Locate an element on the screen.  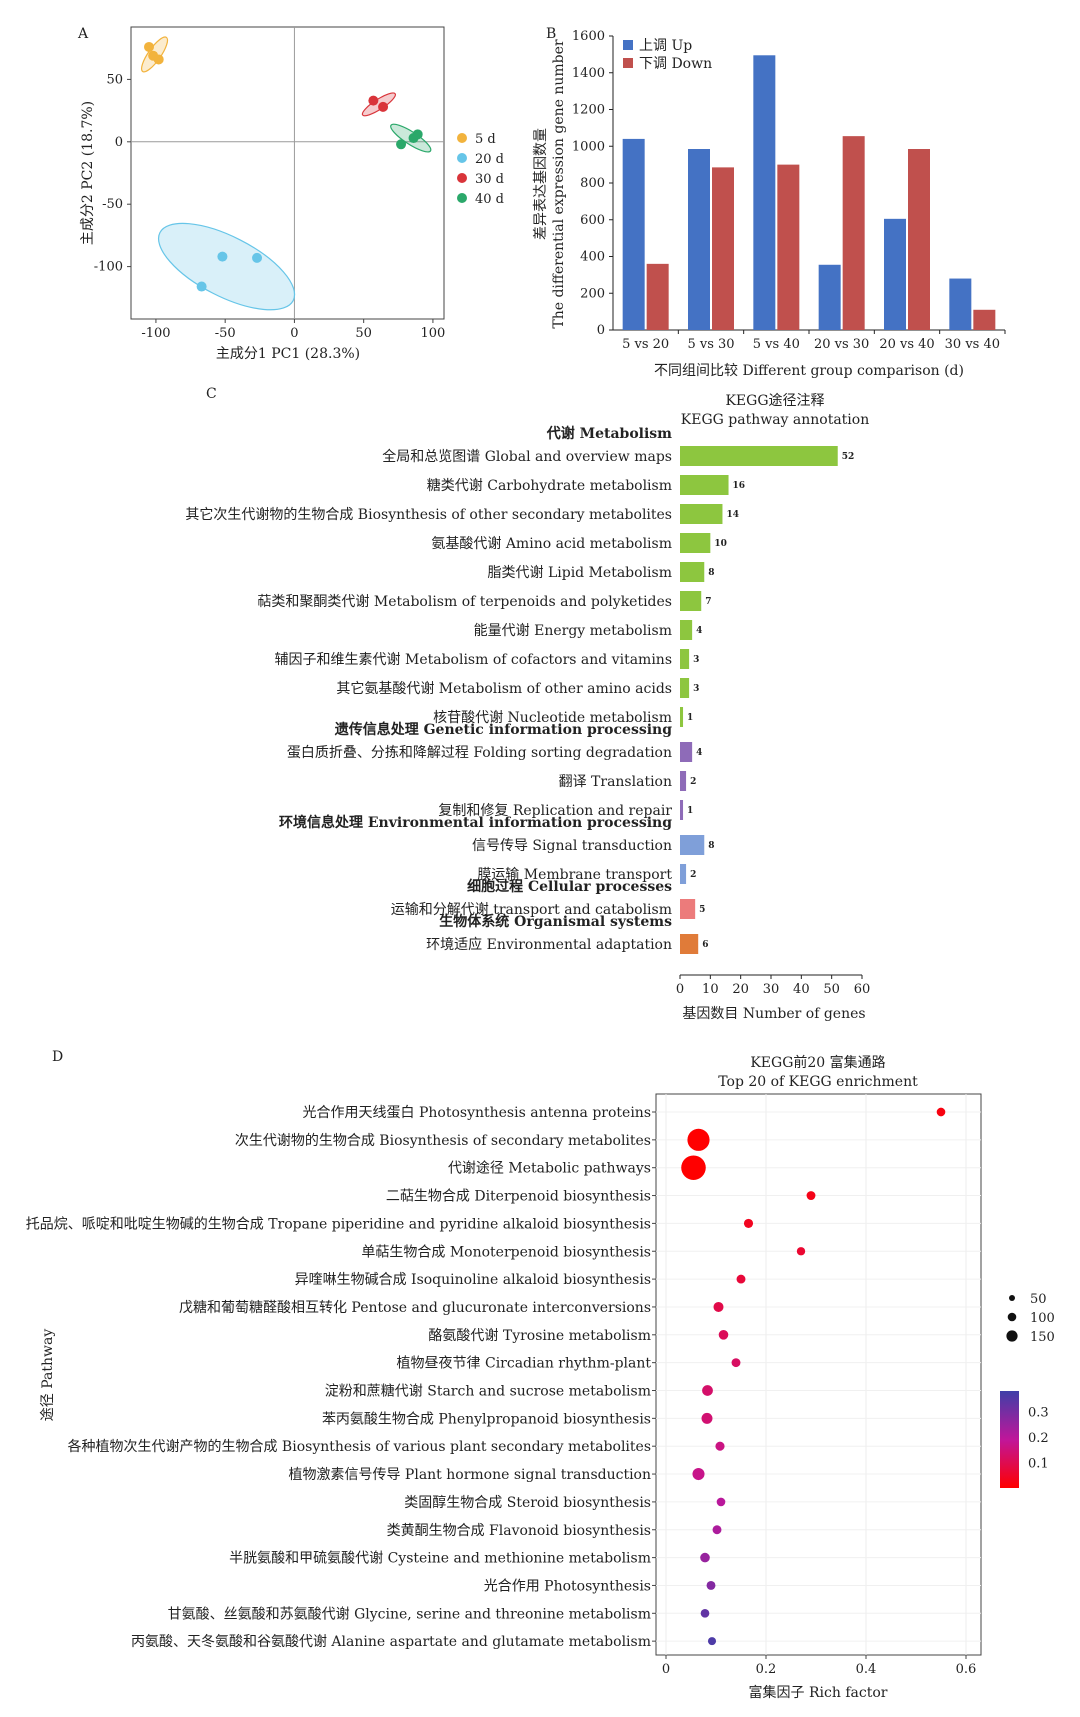
deg-legend-swatch is located at coordinates (628, 63).